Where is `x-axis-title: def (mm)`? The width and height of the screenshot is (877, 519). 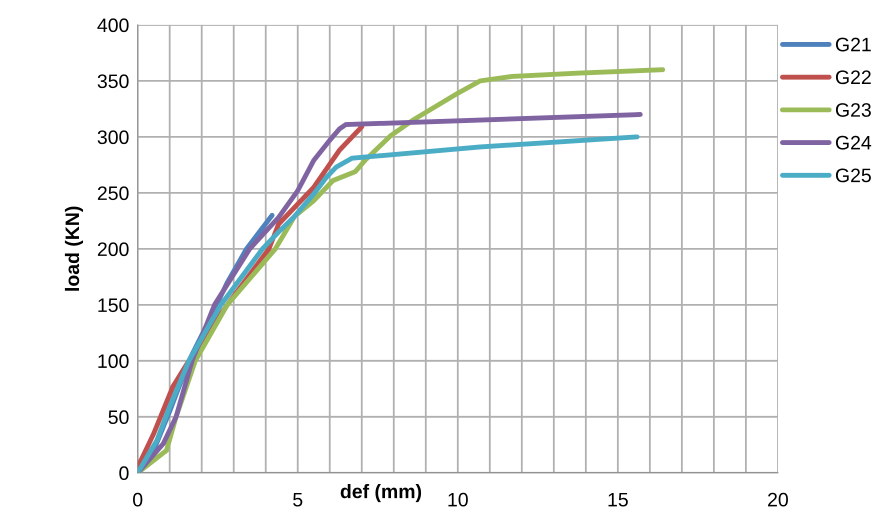
x-axis-title: def (mm) is located at coordinates (381, 493).